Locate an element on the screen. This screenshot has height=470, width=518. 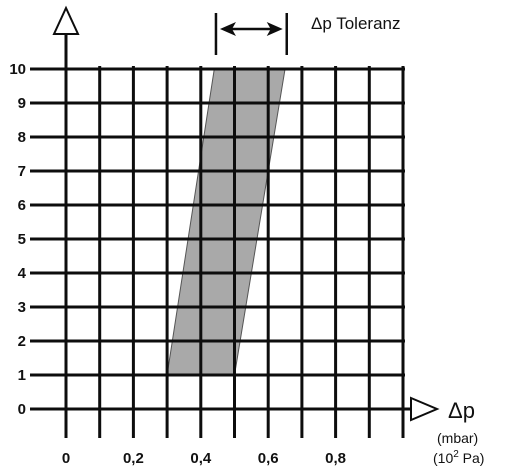
y-tick-label: 4 is located at coordinates (22, 273).